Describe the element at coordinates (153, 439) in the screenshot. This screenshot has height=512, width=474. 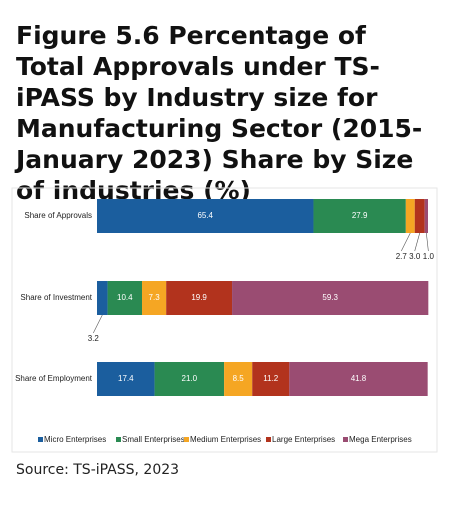
I see `legend-label: Small Enterprises` at that location.